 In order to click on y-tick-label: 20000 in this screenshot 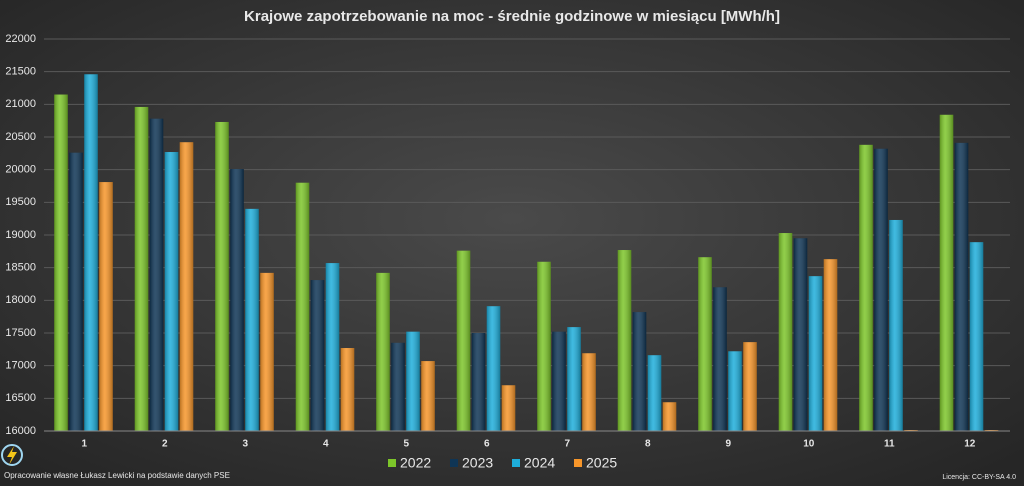, I will do `click(20, 170)`.